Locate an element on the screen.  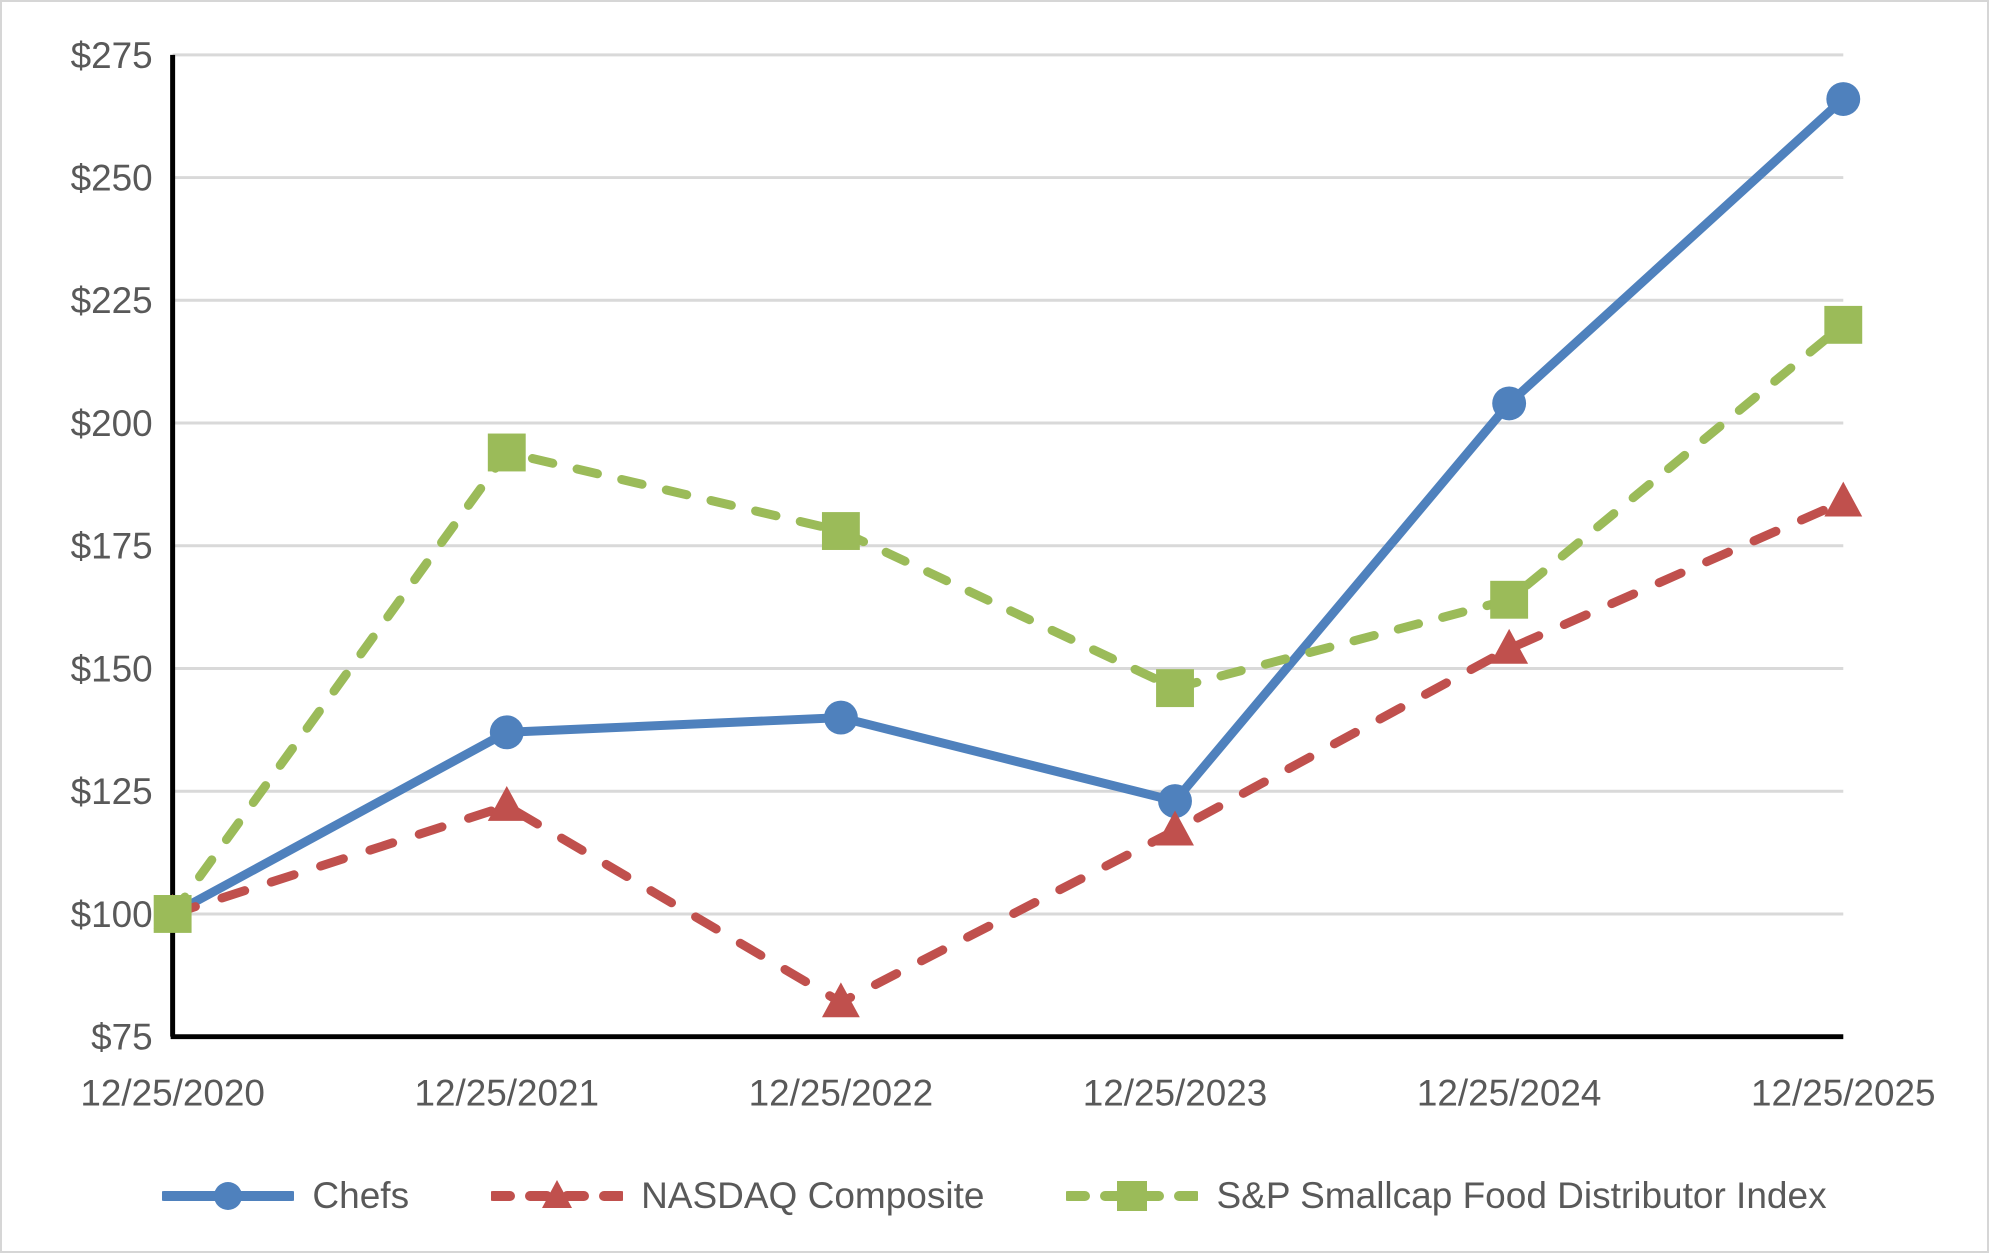
legend-item-nasdaq-composite: NASDAQ Composite is located at coordinates (737, 1196).